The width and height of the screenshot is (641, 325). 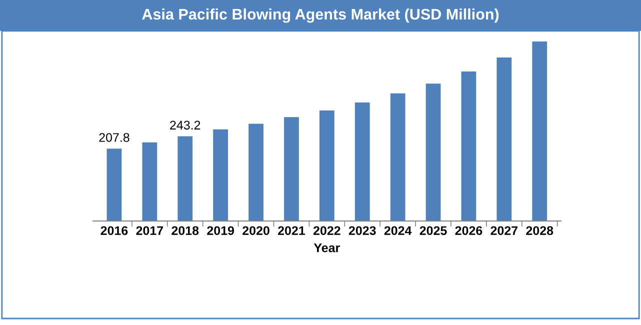 What do you see at coordinates (327, 248) in the screenshot?
I see `x-axis-title: Year` at bounding box center [327, 248].